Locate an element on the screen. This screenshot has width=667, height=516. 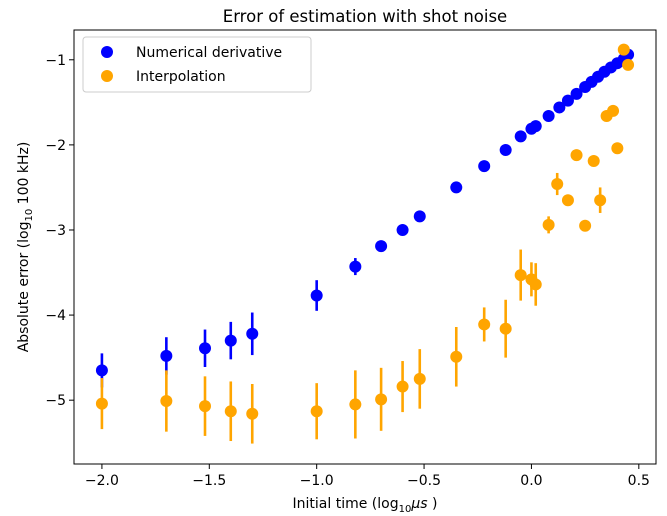
legend-label-interpolation: Interpolation is located at coordinates (181, 77).